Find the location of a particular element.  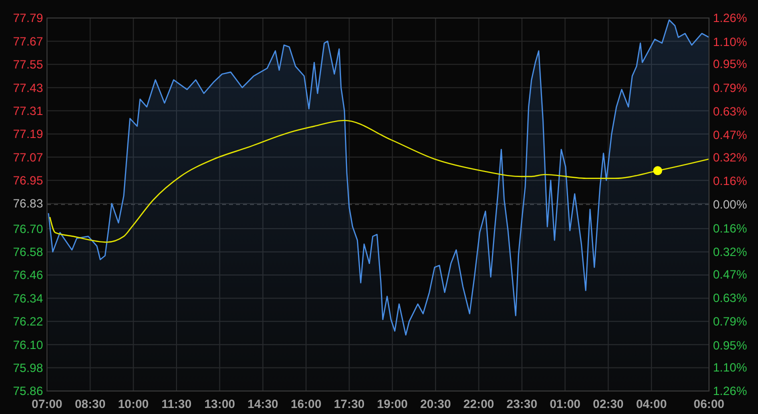

y-tick-label: 76.70 is located at coordinates (28, 229).